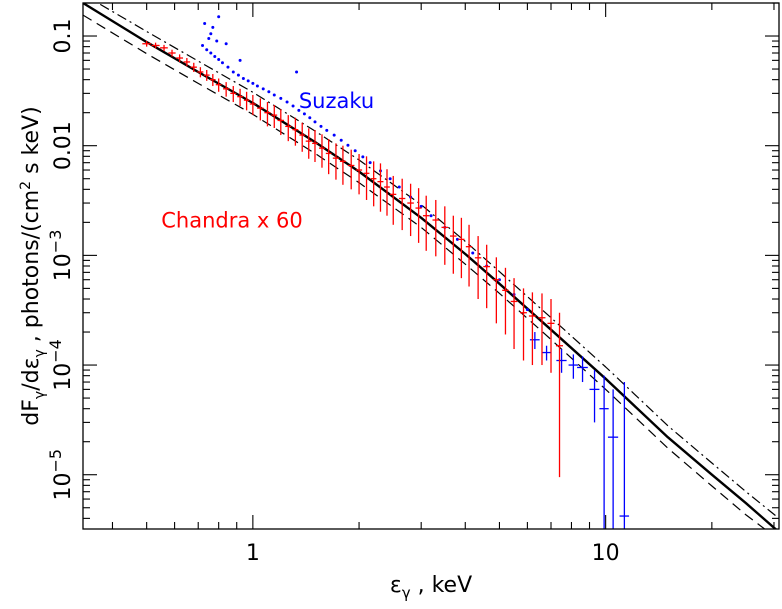 Image resolution: width=782 pixels, height=609 pixels. Describe the element at coordinates (606, 553) in the screenshot. I see `x-tick-label: 10` at that location.